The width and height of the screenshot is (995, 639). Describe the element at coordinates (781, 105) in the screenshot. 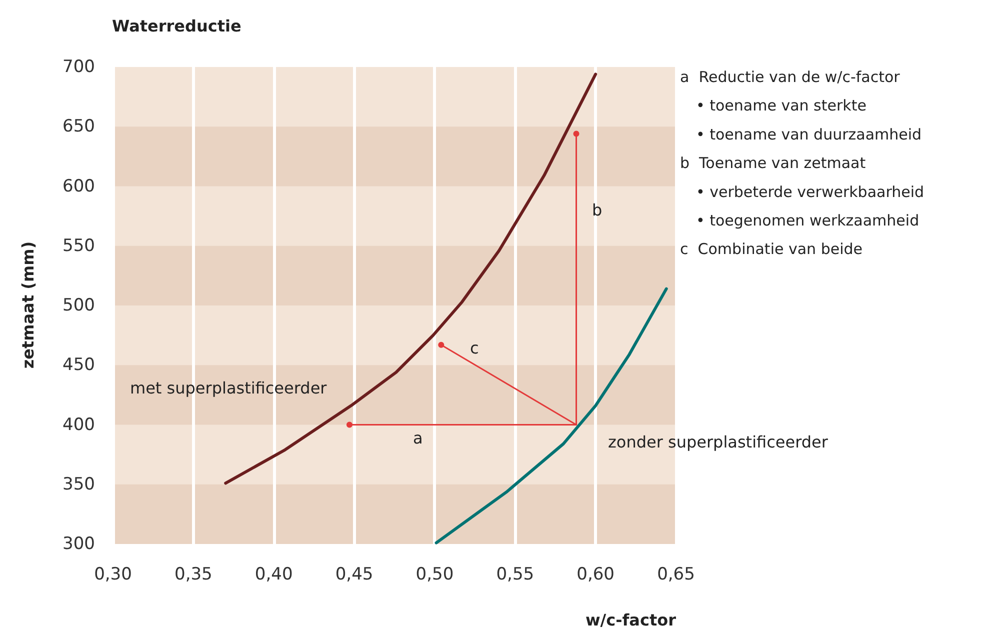

I see `text: • toename van sterkte` at that location.